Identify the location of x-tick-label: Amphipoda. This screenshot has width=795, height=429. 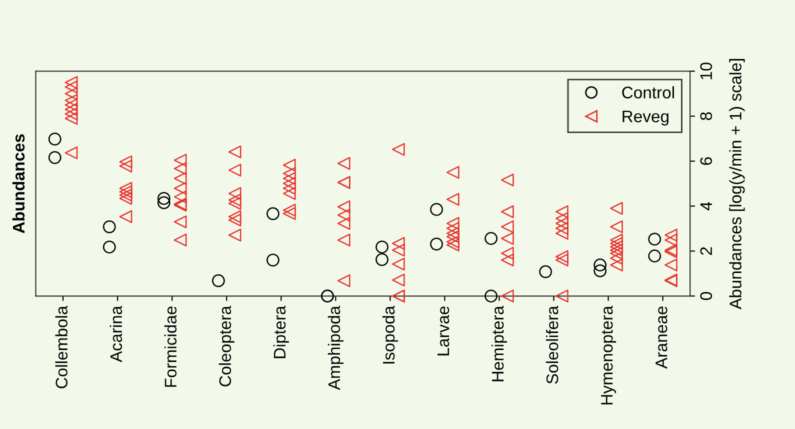
(336, 348).